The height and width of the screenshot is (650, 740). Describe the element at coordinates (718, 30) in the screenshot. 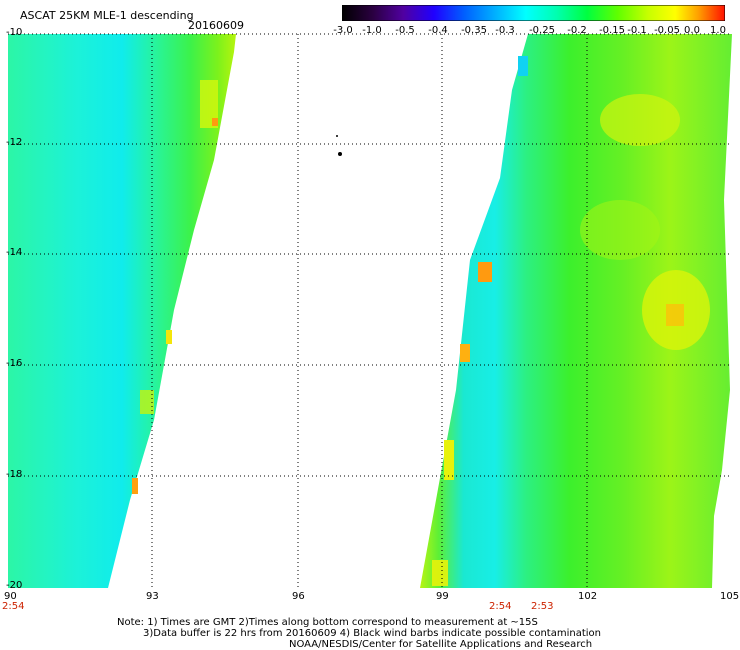

I see `colorbar-label: 1.0` at that location.